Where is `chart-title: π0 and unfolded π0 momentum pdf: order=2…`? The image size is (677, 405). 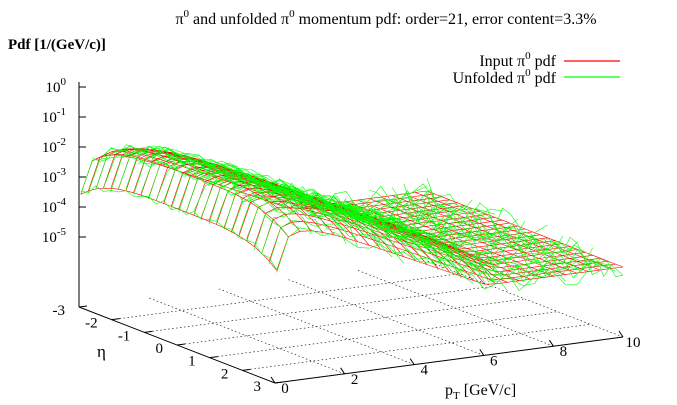
chart-title: π0 and unfolded π0 momentum pdf: order=2… is located at coordinates (385, 18).